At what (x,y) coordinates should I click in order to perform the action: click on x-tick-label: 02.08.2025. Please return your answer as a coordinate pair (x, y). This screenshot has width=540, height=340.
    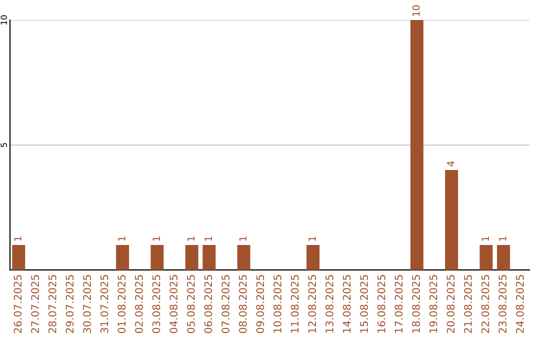
    Looking at the image, I should click on (139, 304).